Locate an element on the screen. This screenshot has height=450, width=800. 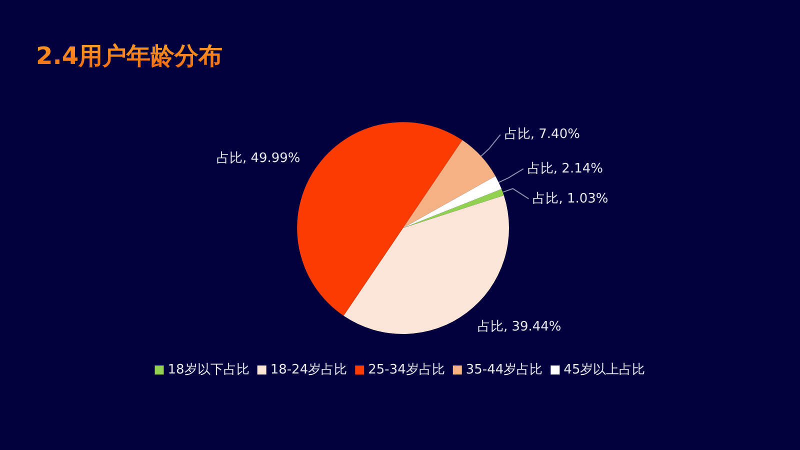
data-label: 占比, 7.40% is located at coordinates (542, 134).